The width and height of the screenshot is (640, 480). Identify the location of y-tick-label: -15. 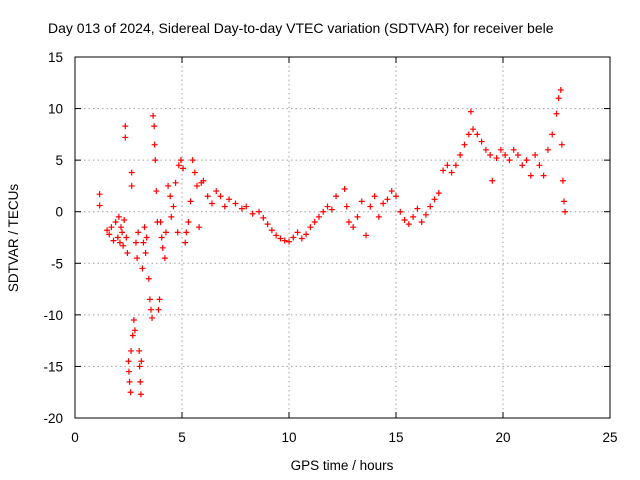
(53, 366).